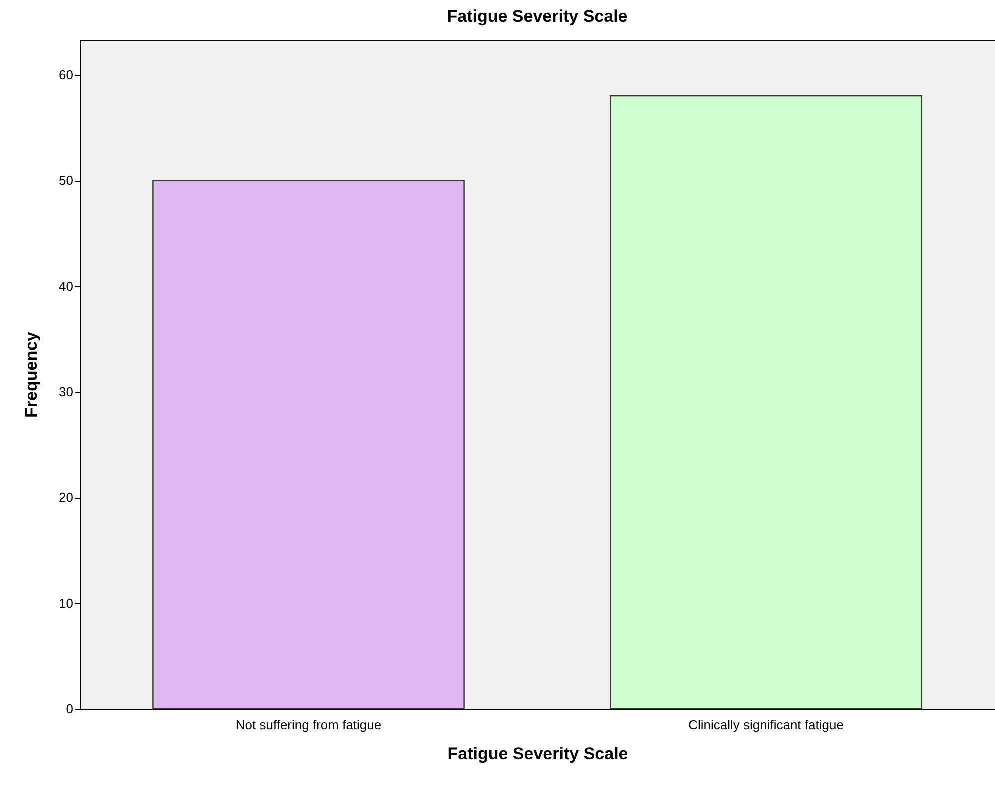 The width and height of the screenshot is (995, 789). Describe the element at coordinates (538, 754) in the screenshot. I see `x-axis-title: Fatigue Severity Scale` at that location.